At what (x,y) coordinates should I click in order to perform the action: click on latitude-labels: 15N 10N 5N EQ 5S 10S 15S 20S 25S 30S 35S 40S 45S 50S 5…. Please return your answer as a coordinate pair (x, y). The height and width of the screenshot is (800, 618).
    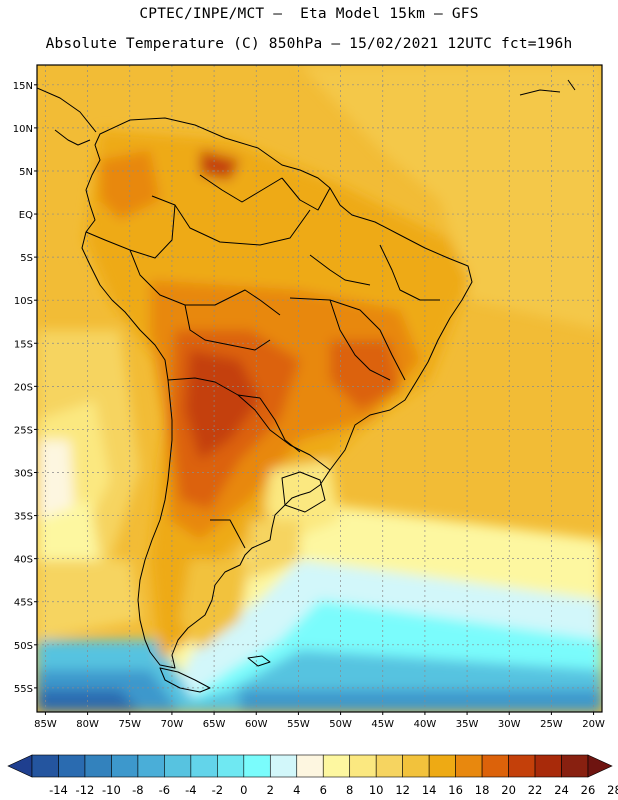
    Looking at the image, I should click on (25, 388).